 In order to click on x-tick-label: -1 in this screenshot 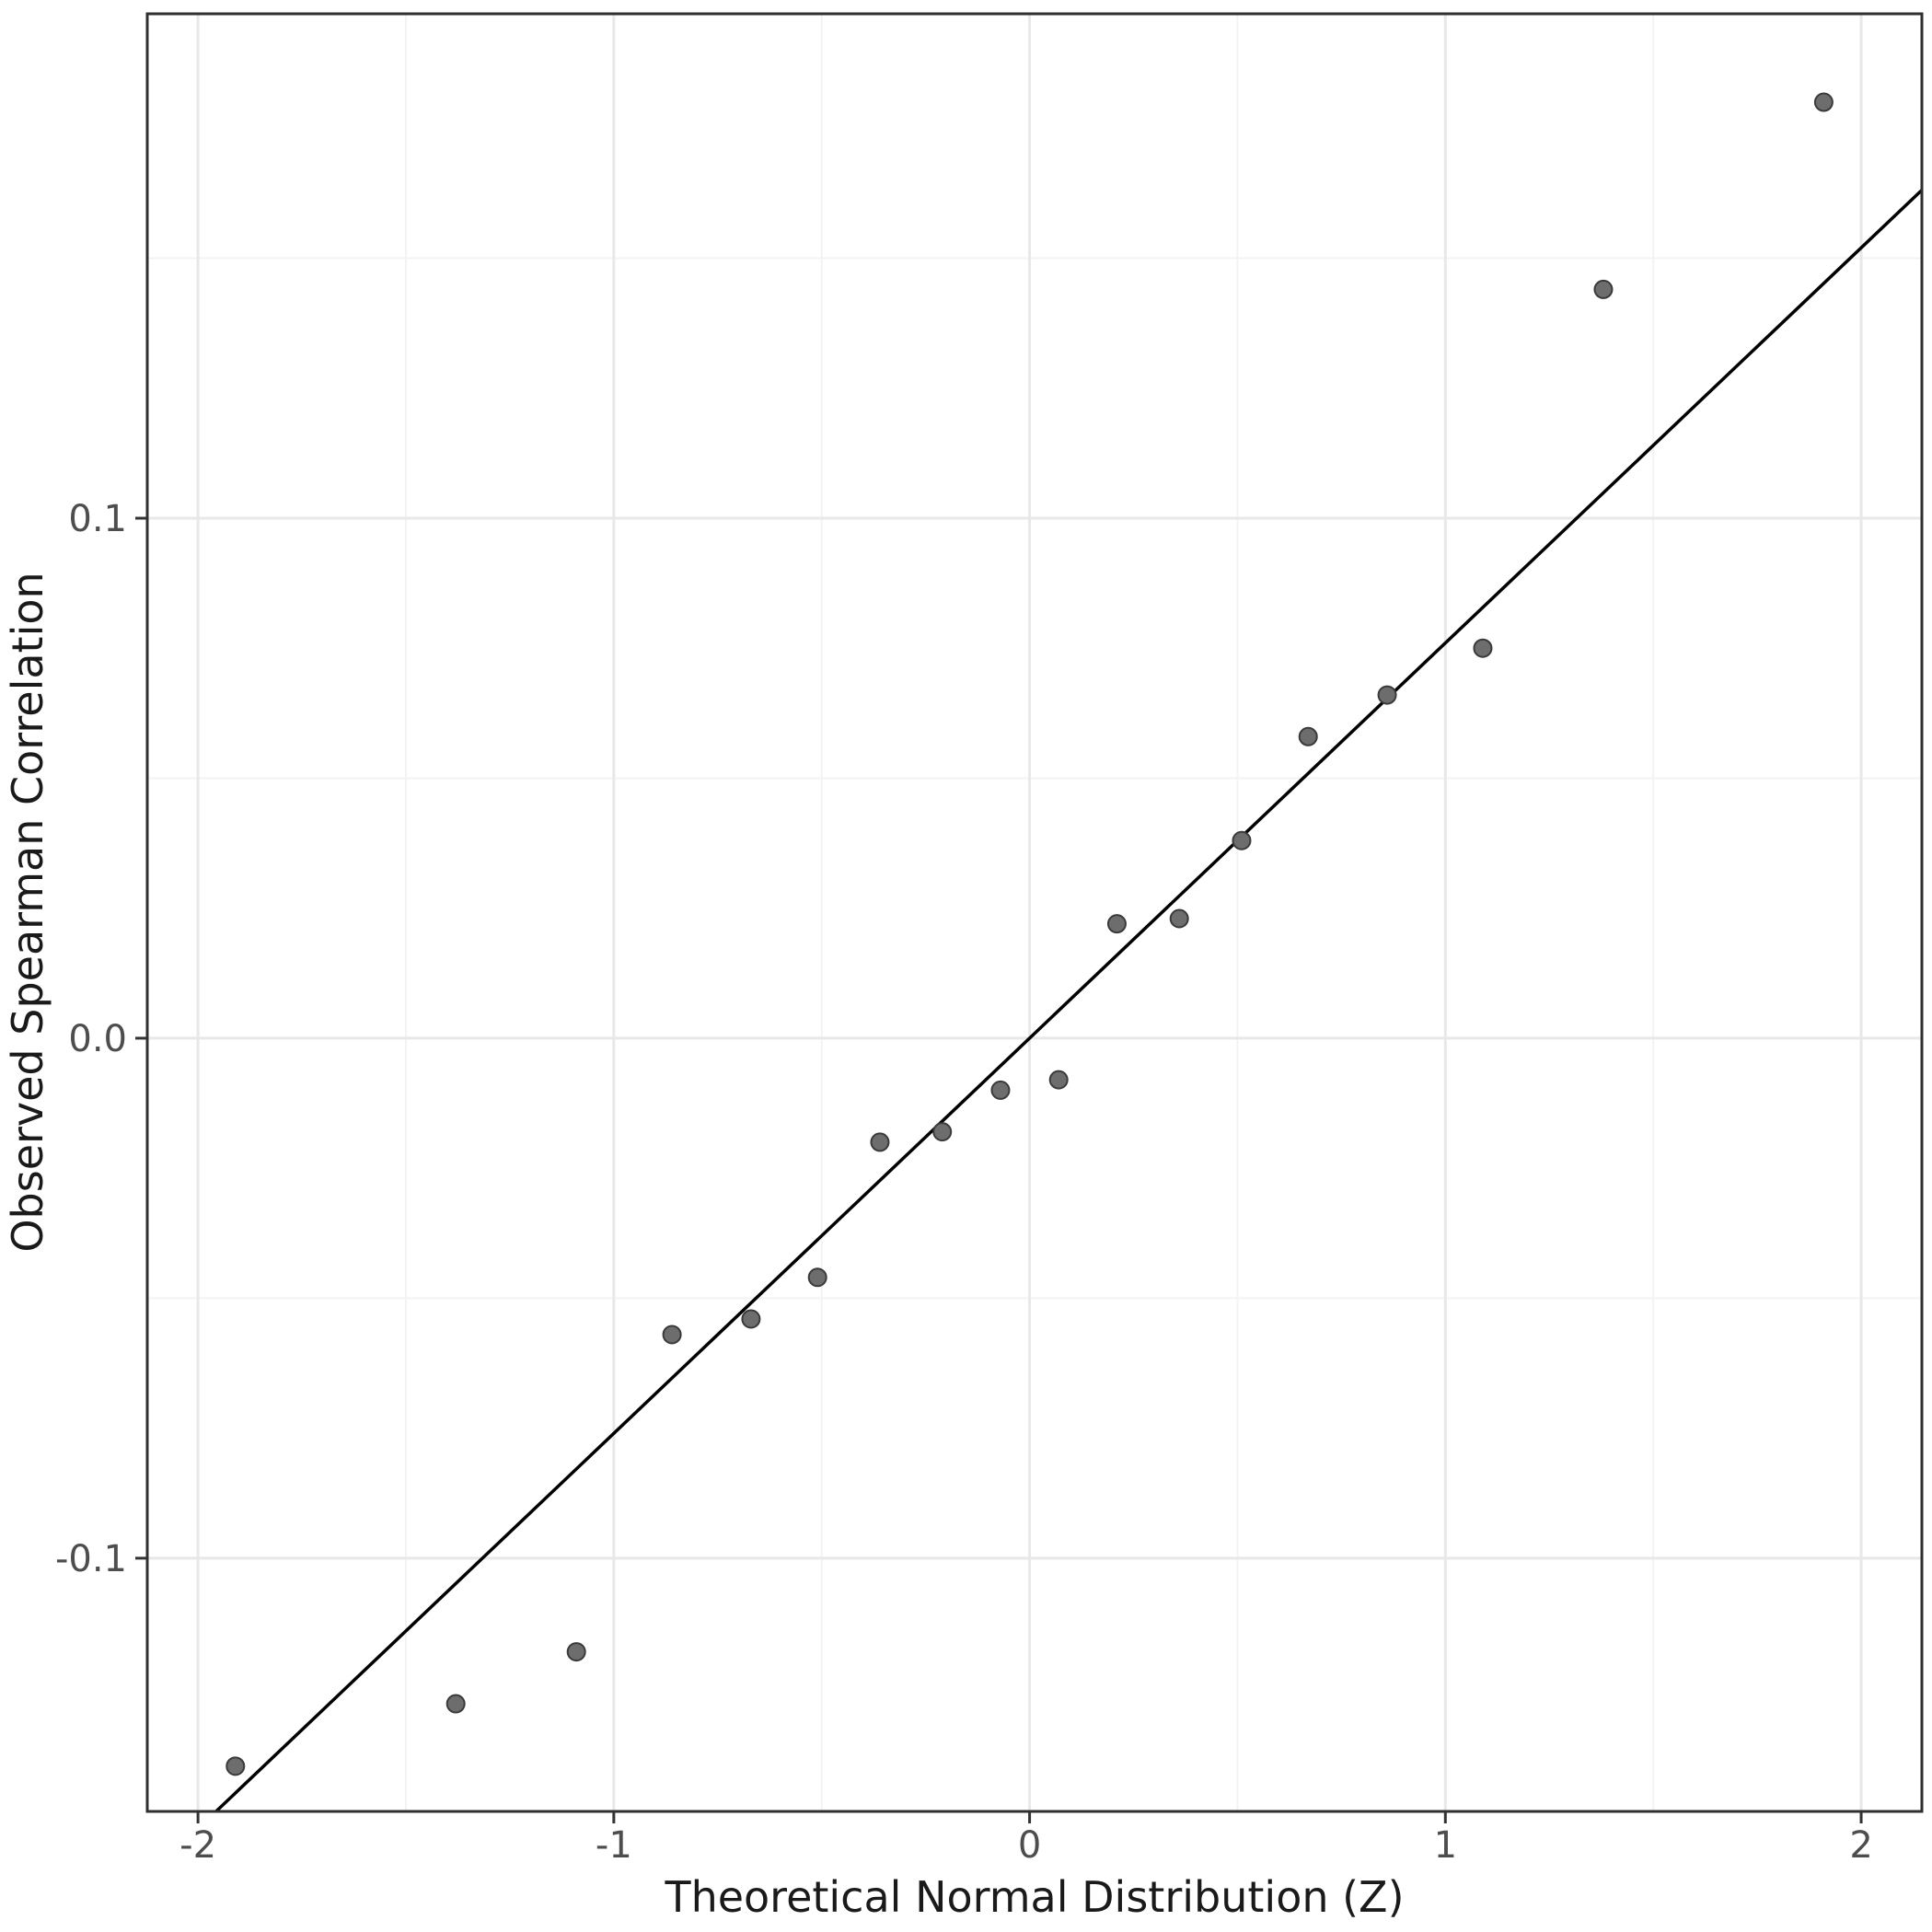, I will do `click(614, 1846)`.